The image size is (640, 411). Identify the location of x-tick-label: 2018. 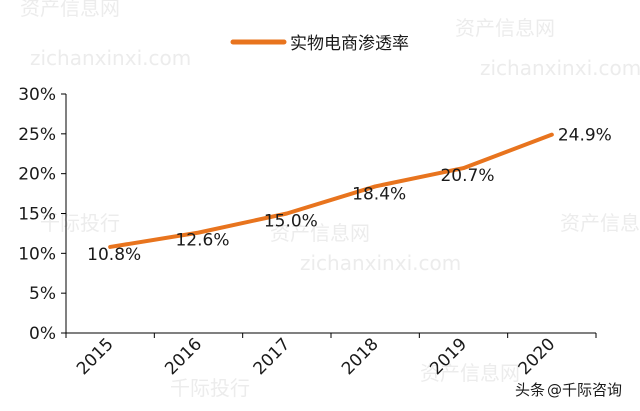
(360, 356).